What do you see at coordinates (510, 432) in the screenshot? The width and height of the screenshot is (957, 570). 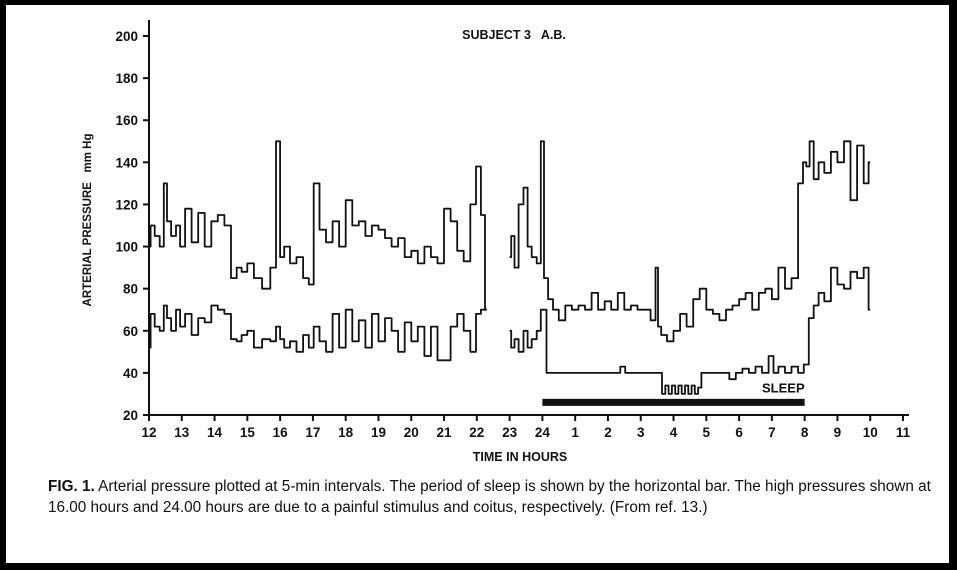 I see `x-tick-label: 23` at bounding box center [510, 432].